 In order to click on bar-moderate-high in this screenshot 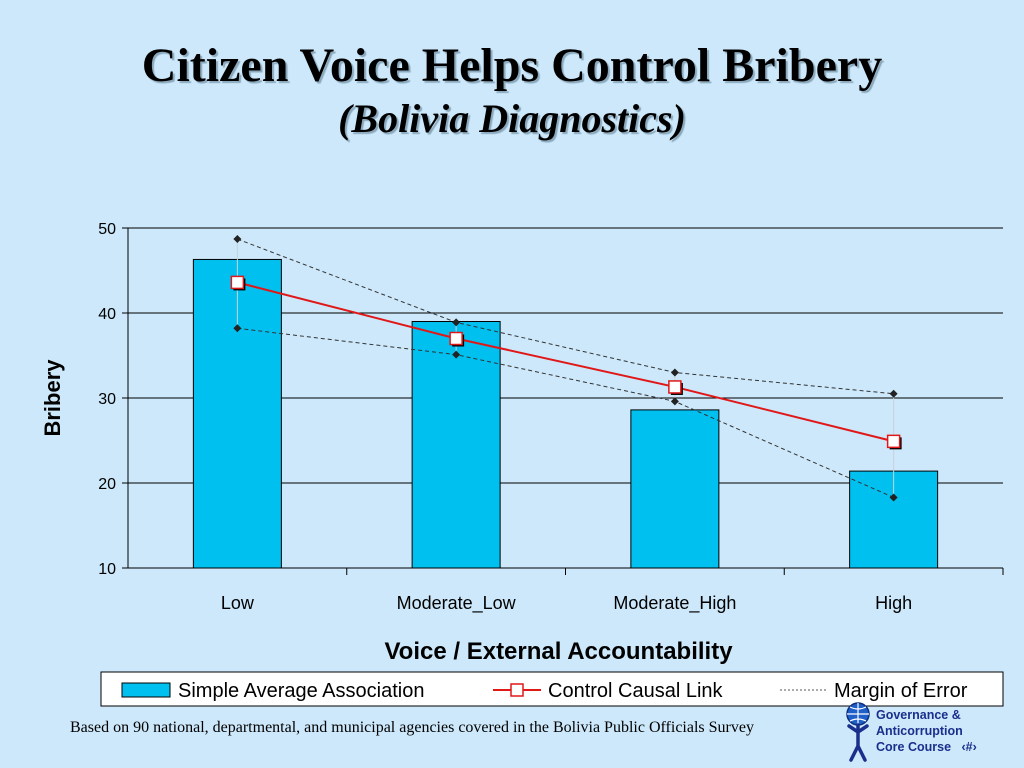, I will do `click(675, 489)`.